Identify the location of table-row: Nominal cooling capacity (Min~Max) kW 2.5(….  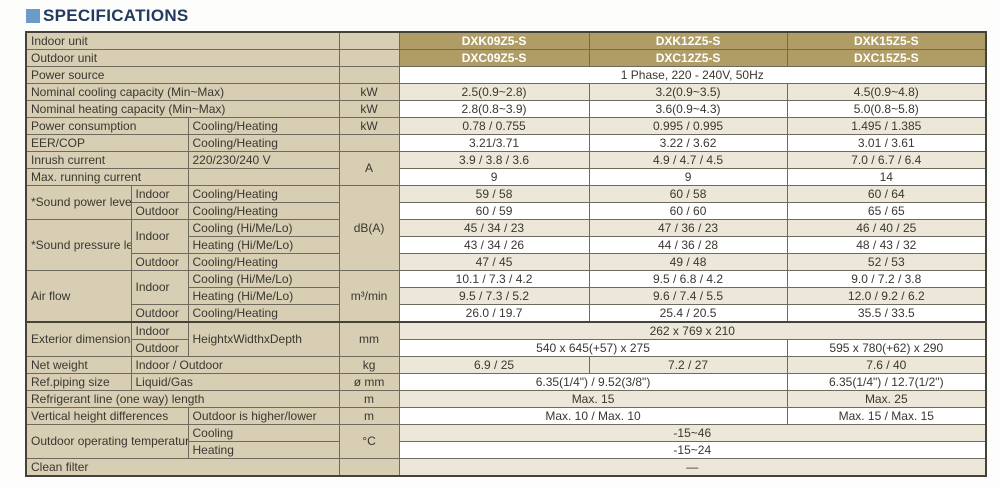
(506, 92).